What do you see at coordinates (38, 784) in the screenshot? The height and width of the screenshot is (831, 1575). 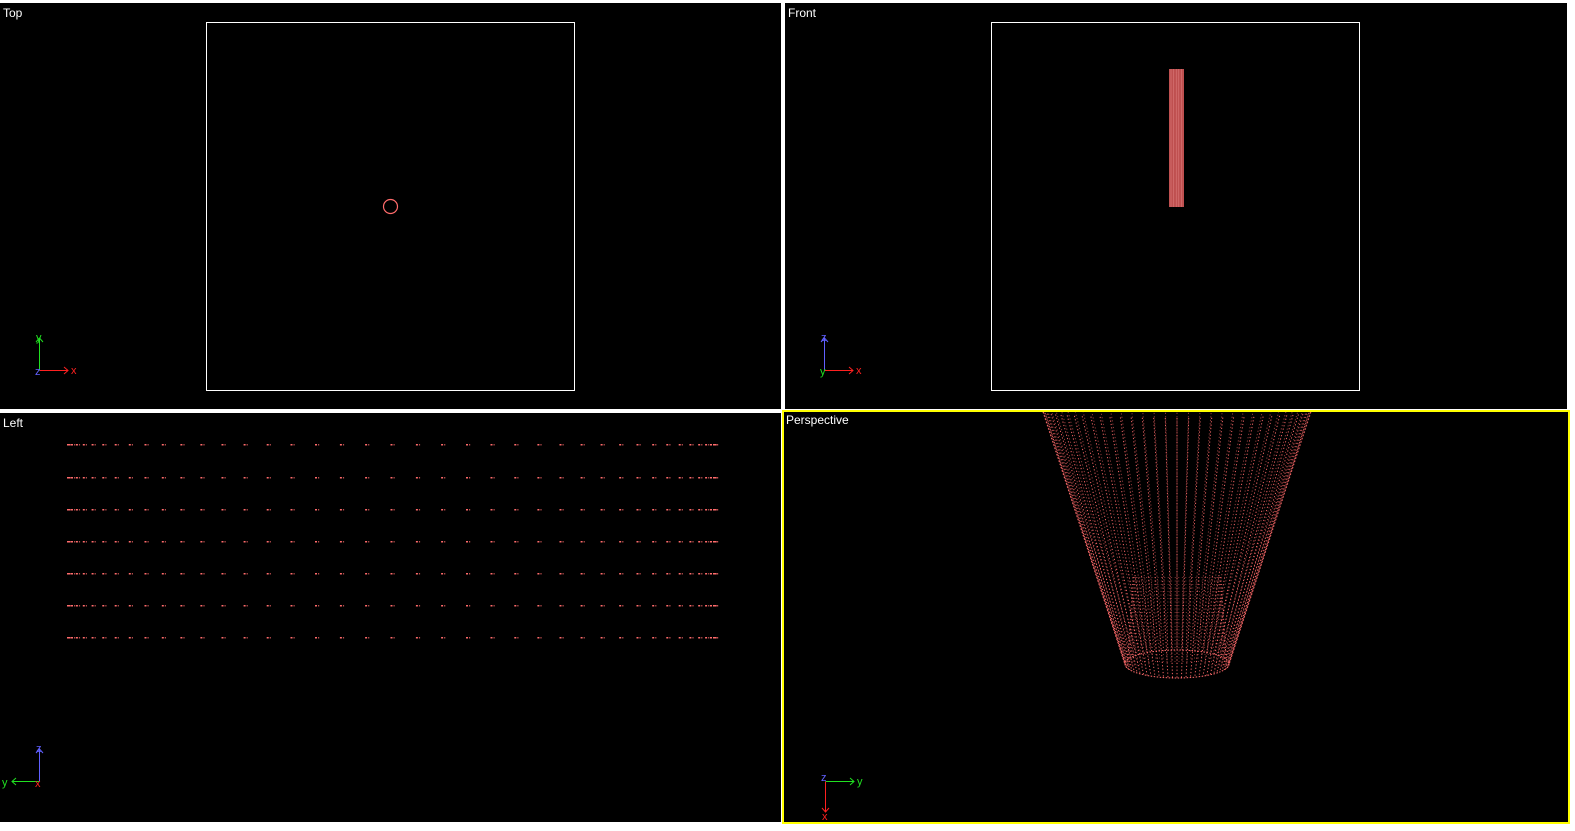 I see `left-axis-x-label: x` at bounding box center [38, 784].